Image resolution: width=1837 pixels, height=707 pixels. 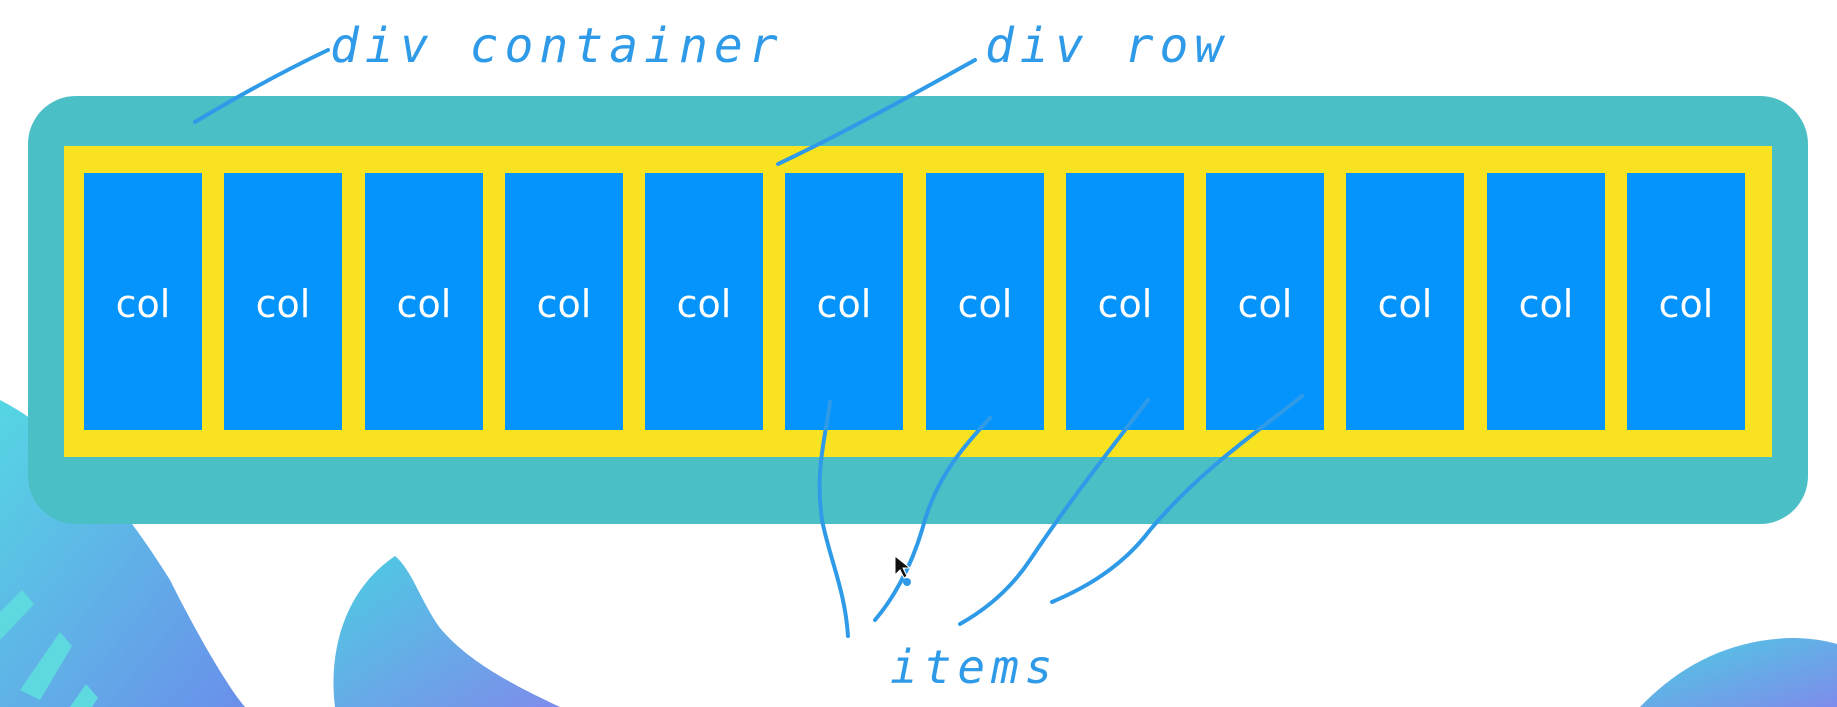 I want to click on column-11: col, so click(x=1546, y=301).